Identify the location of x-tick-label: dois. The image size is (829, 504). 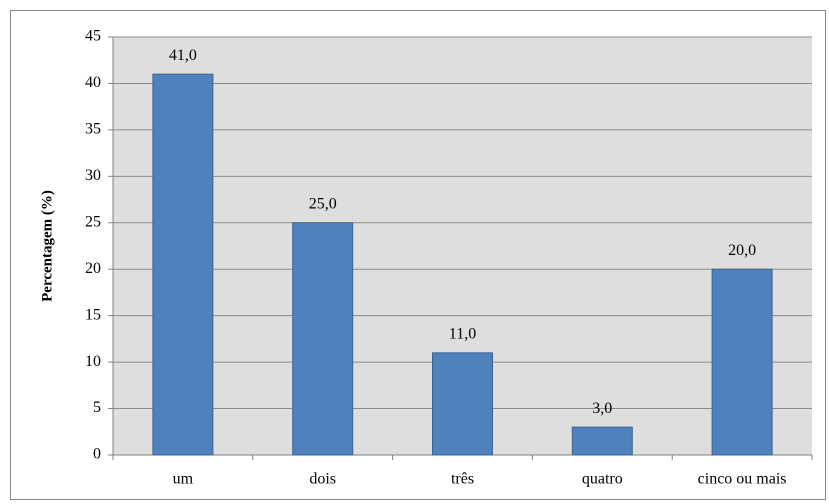
(322, 479).